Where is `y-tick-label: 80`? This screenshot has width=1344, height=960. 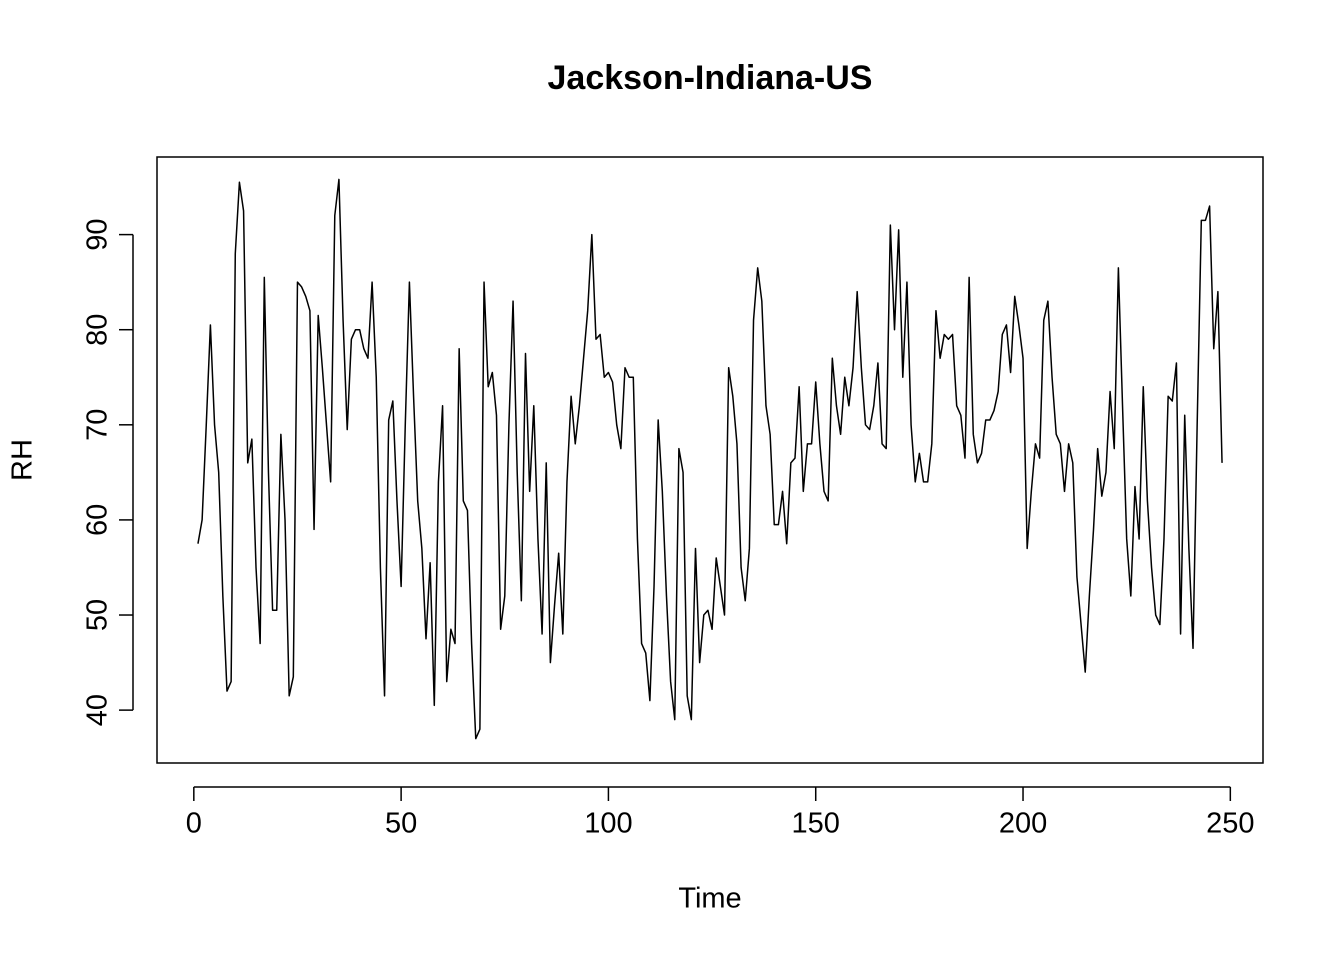 y-tick-label: 80 is located at coordinates (98, 330).